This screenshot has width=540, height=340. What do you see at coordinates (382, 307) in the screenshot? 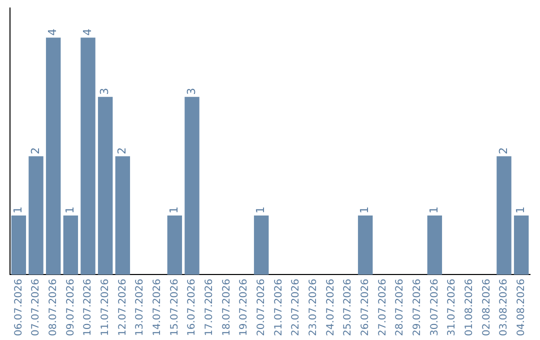
I see `x-tick-label: 27.07.2026` at bounding box center [382, 307].